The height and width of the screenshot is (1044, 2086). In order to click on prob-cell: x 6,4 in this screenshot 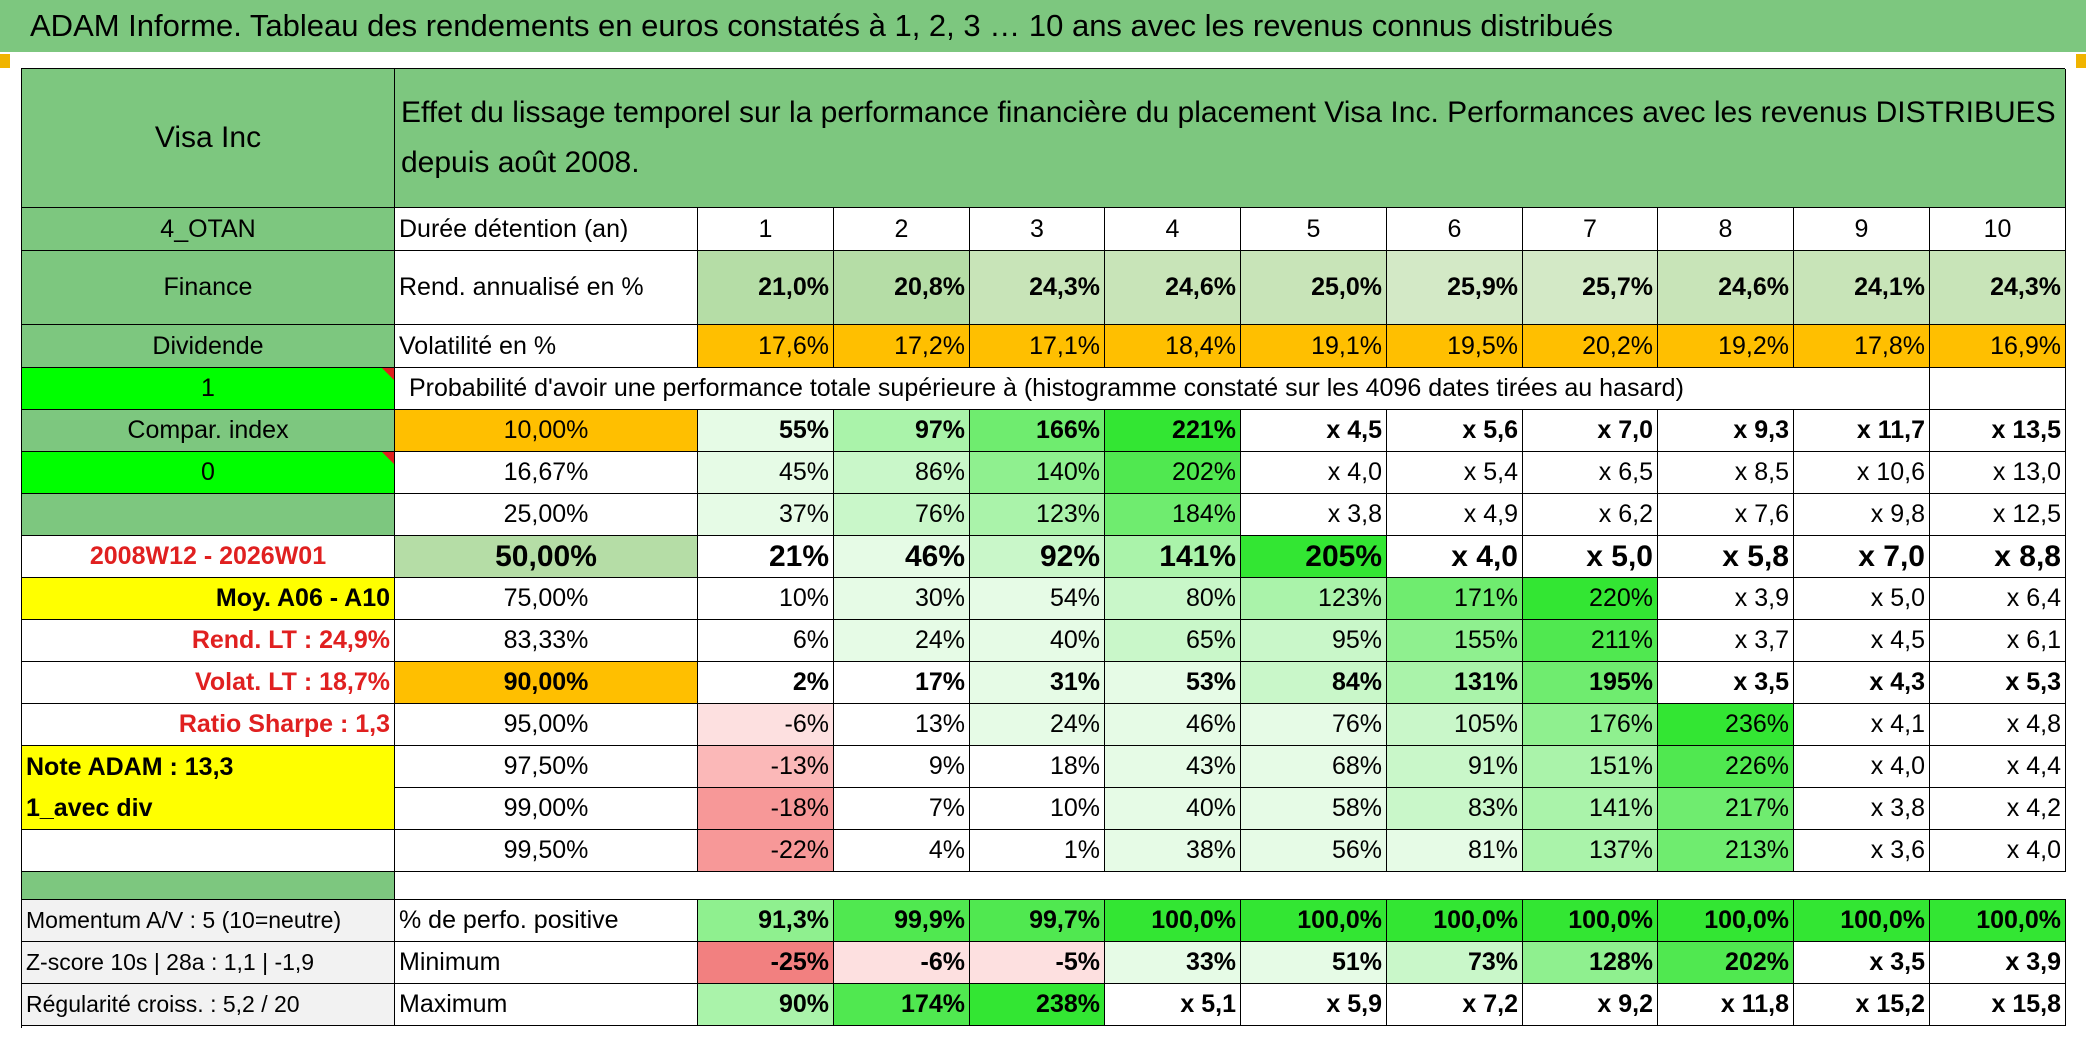, I will do `click(1998, 599)`.